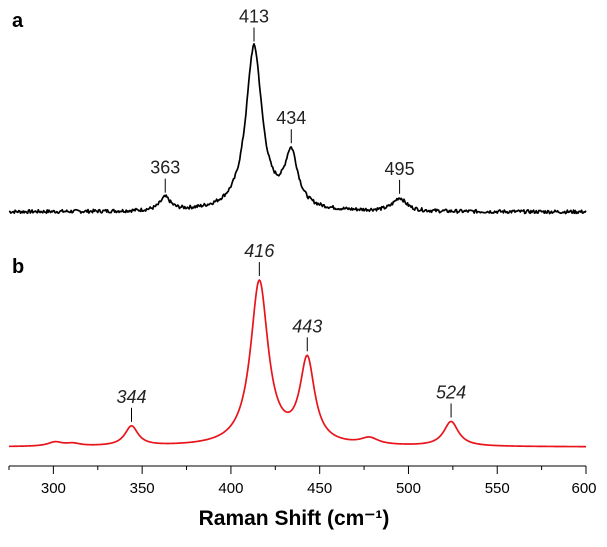 Image resolution: width=607 pixels, height=547 pixels. Describe the element at coordinates (282, 100) in the screenshot. I see `panel-a-peak-labels: 363 413 434 495` at that location.